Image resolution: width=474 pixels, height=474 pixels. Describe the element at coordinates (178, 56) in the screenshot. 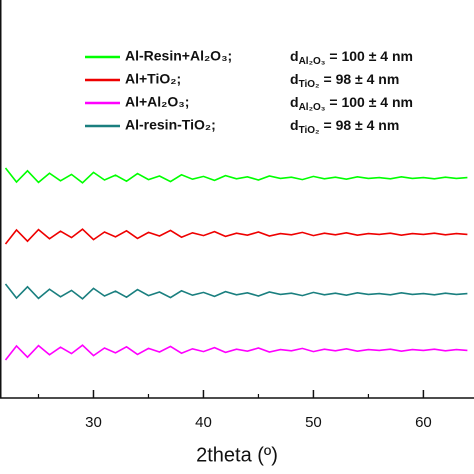

I see `legend-label: Al-Resin+Al₂O₃;` at that location.